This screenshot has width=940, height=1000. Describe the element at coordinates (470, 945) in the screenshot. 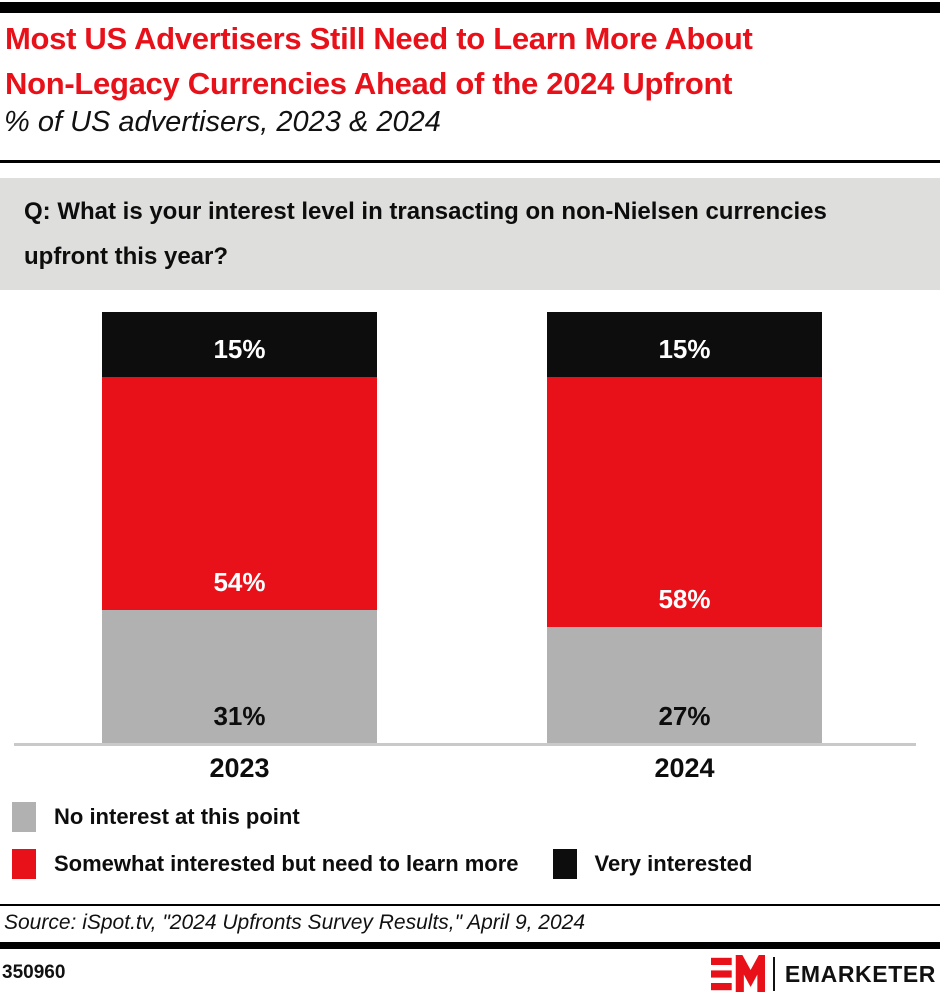

I see `footer-divider` at that location.